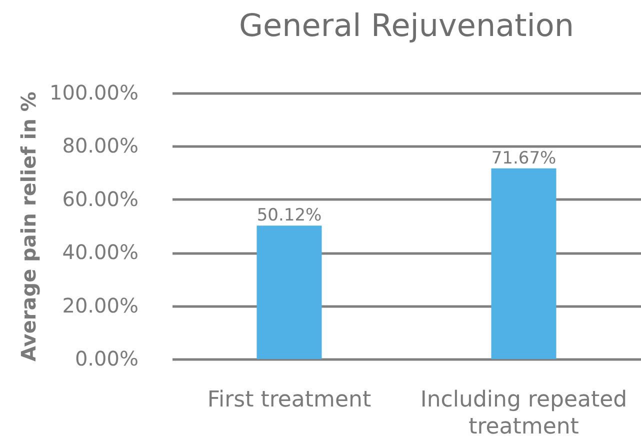 The image size is (641, 448). I want to click on y-tick-label: 100.00%, so click(94, 92).